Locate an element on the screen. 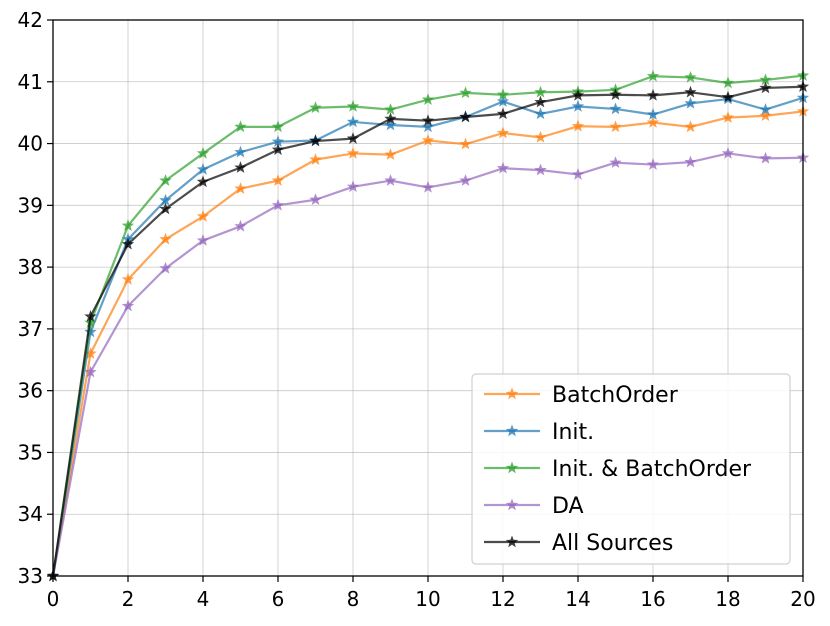 This screenshot has height=626, width=830. x-tick-label: 4 is located at coordinates (203, 599).